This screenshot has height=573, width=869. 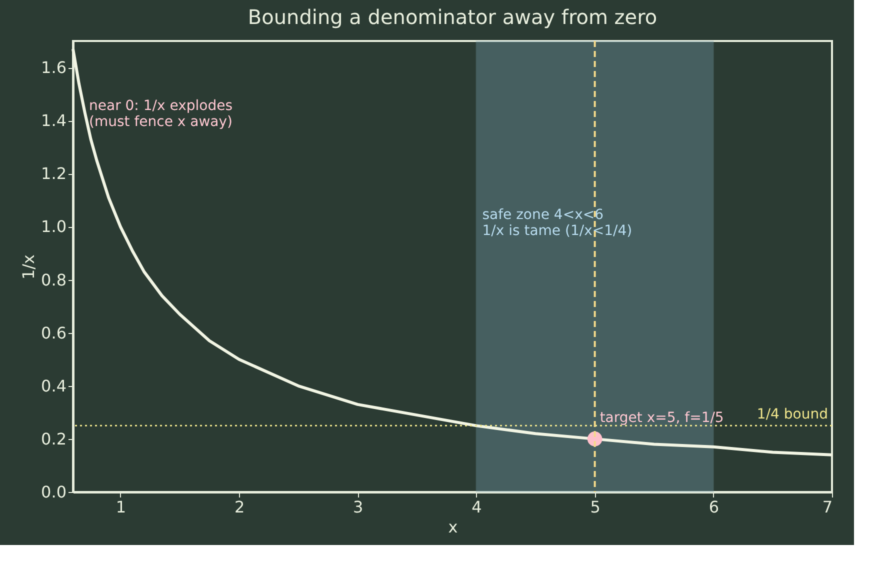 What do you see at coordinates (713, 507) in the screenshot?
I see `x-tick-label: 6` at bounding box center [713, 507].